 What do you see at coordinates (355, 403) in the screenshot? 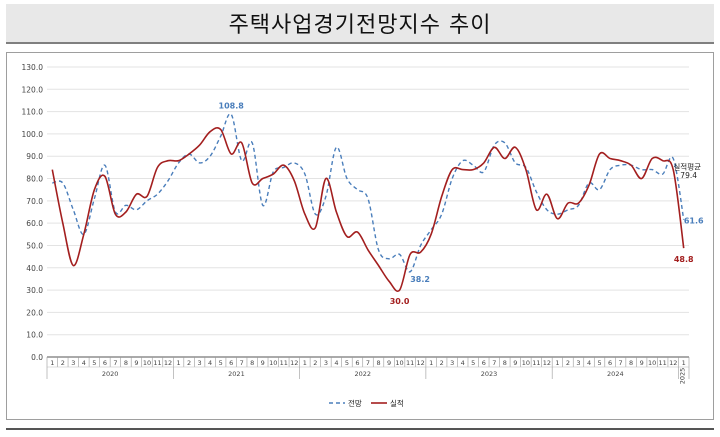
I see `legend-label-forecast: 전망` at bounding box center [355, 403].